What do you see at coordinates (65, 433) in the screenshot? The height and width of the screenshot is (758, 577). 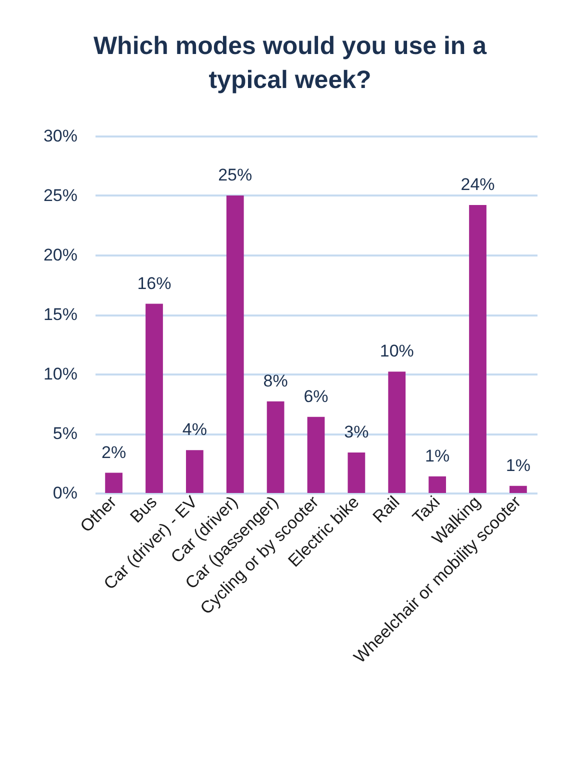 I see `y-tick-label: 5%` at bounding box center [65, 433].